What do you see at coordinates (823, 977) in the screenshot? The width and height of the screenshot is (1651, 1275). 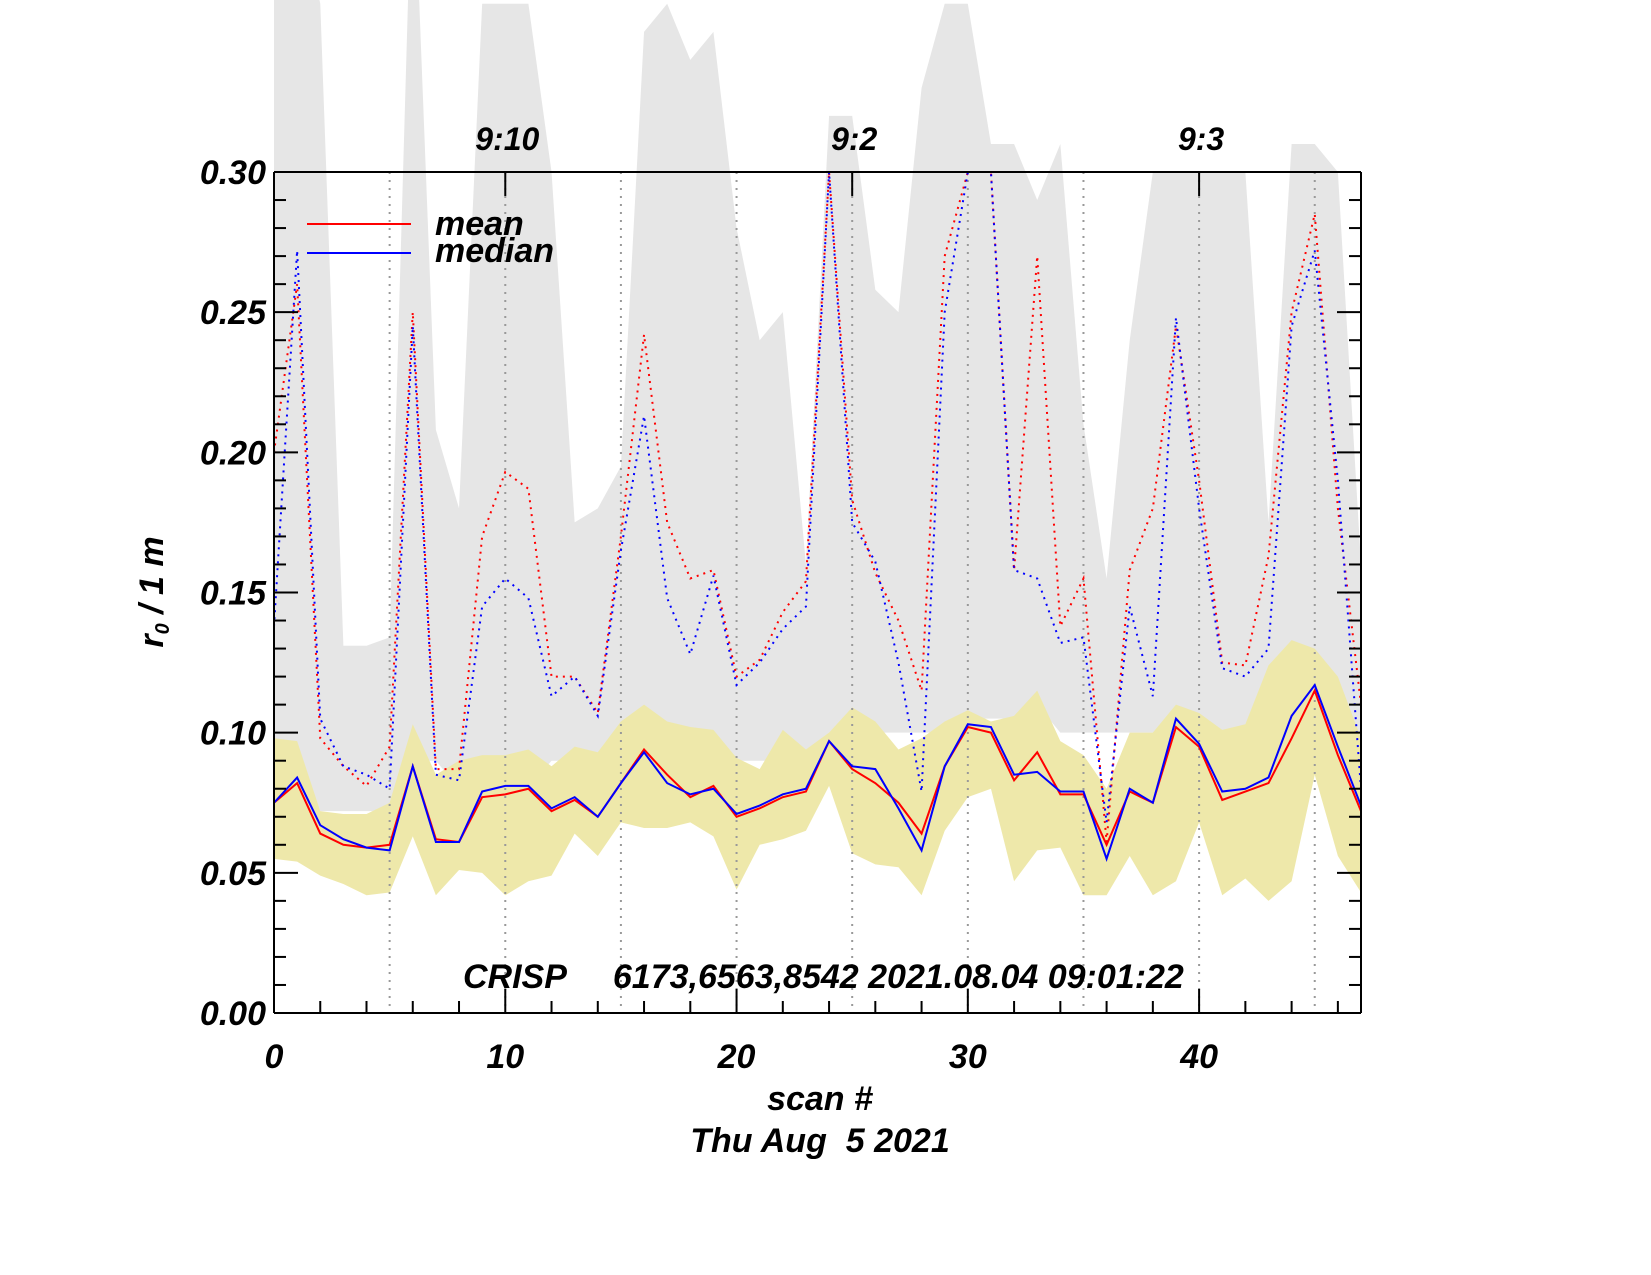 I see `annotation-text: CRISP 6173,6563,8542 2021.08.04 09:01:22` at bounding box center [823, 977].